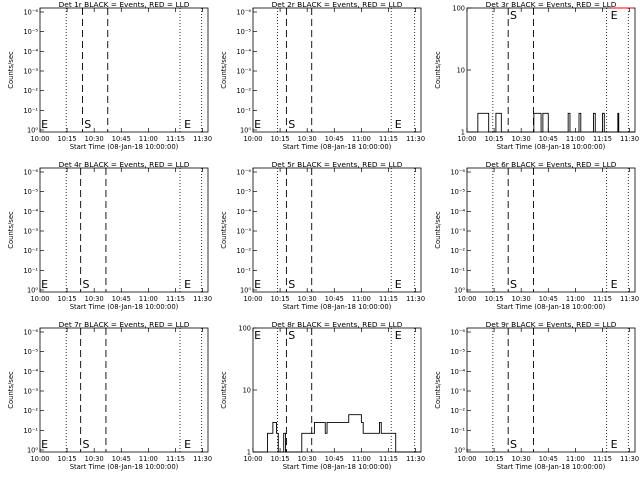 The image size is (640, 480). Describe the element at coordinates (461, 71) in the screenshot. I see `y-tick-label: 10` at that location.